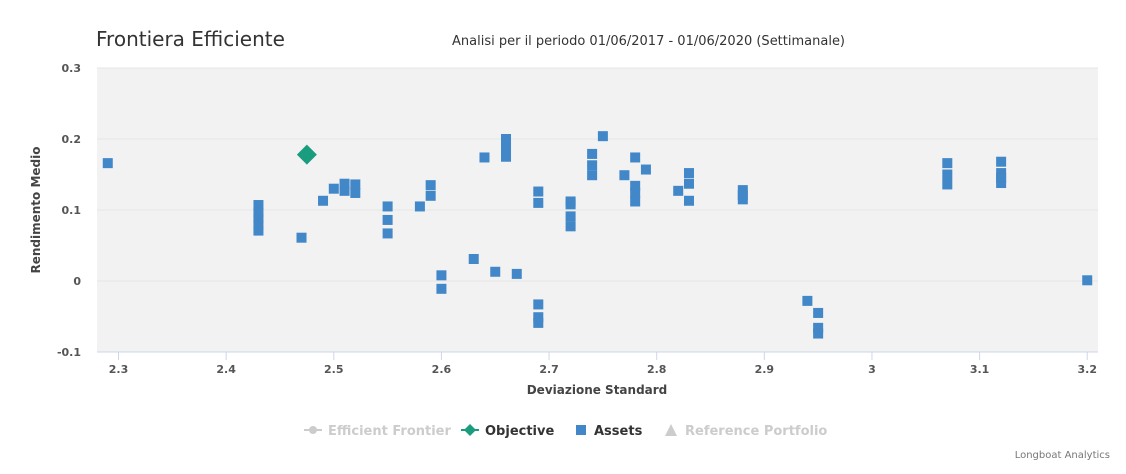 This screenshot has width=1126, height=474. What do you see at coordinates (597, 355) in the screenshot?
I see `axes` at bounding box center [597, 355].